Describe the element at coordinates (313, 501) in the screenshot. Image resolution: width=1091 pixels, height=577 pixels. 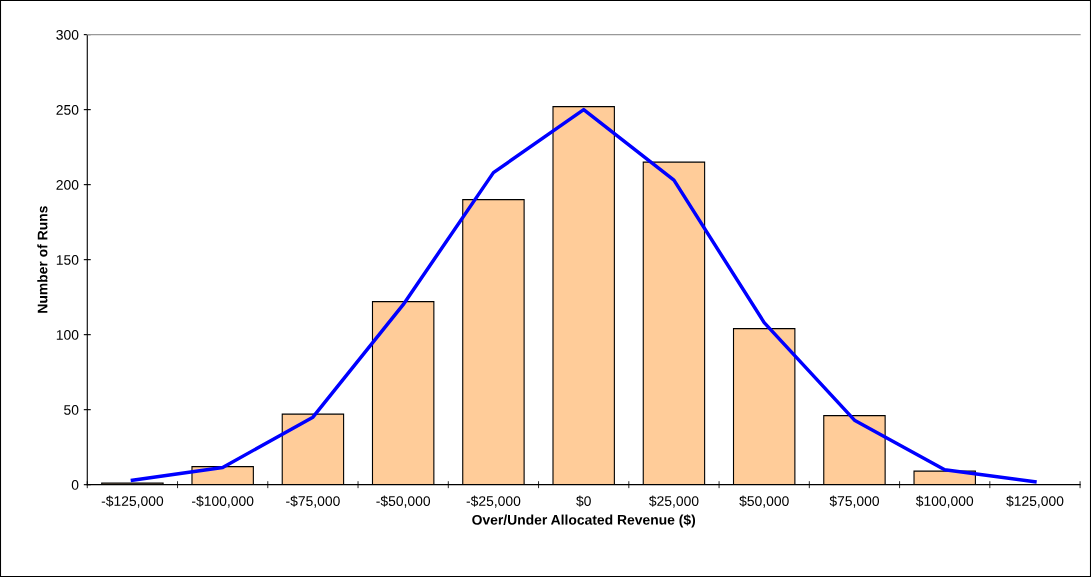
I see `x-tick-label: -$75,000` at that location.